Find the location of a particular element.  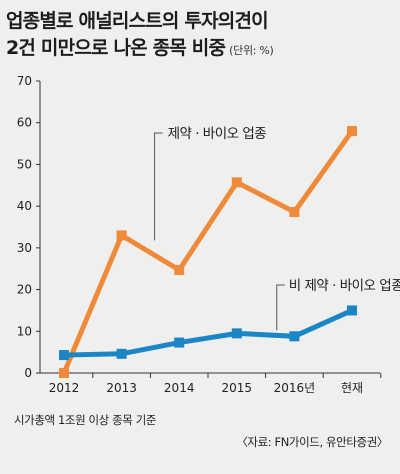

y-tick-label: 0 is located at coordinates (28, 373).